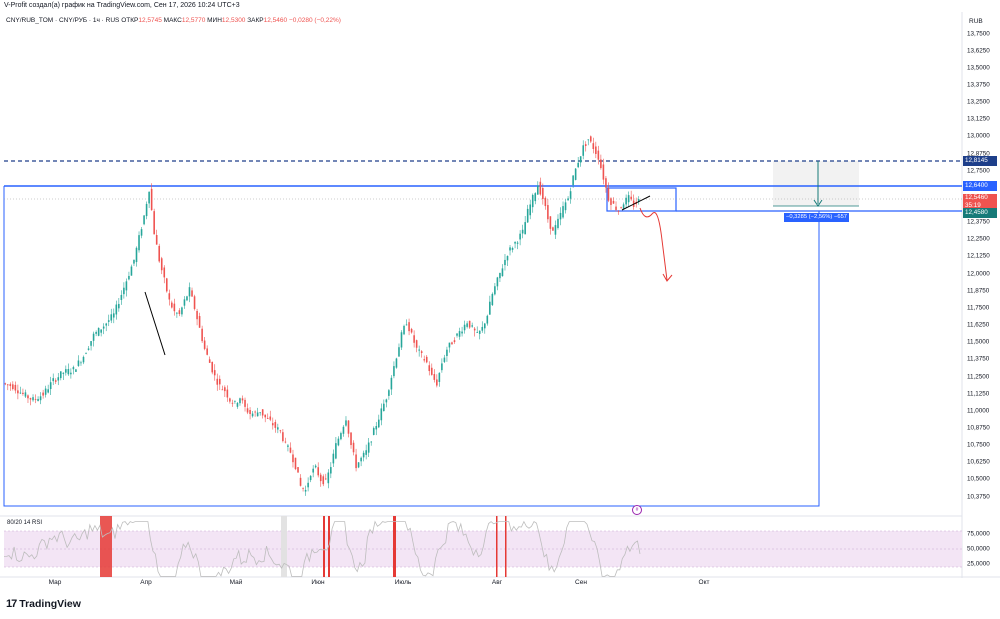  I want to click on trendline-down, so click(155, 323).